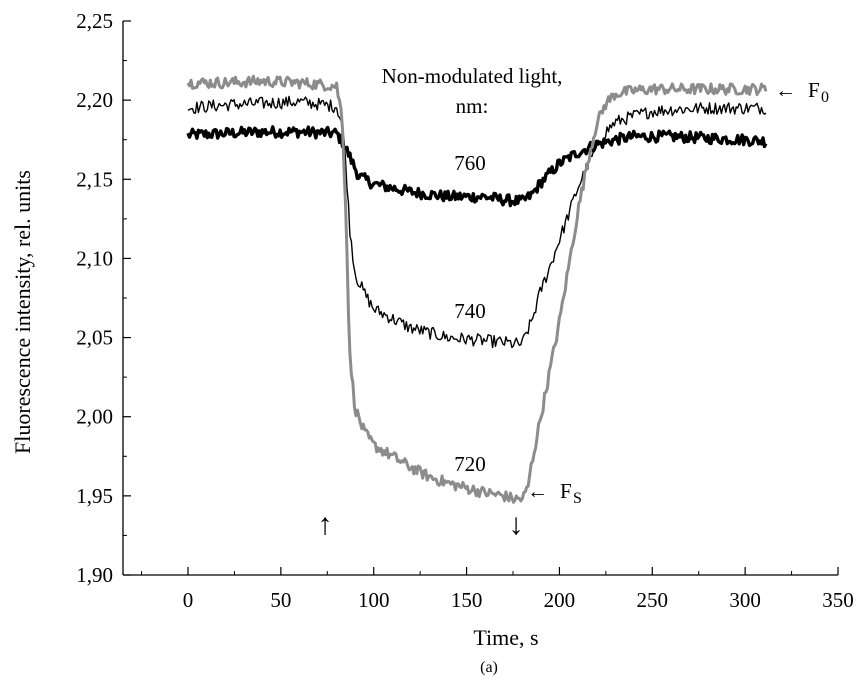  What do you see at coordinates (280, 600) in the screenshot?
I see `x-tick-label: 50` at bounding box center [280, 600].